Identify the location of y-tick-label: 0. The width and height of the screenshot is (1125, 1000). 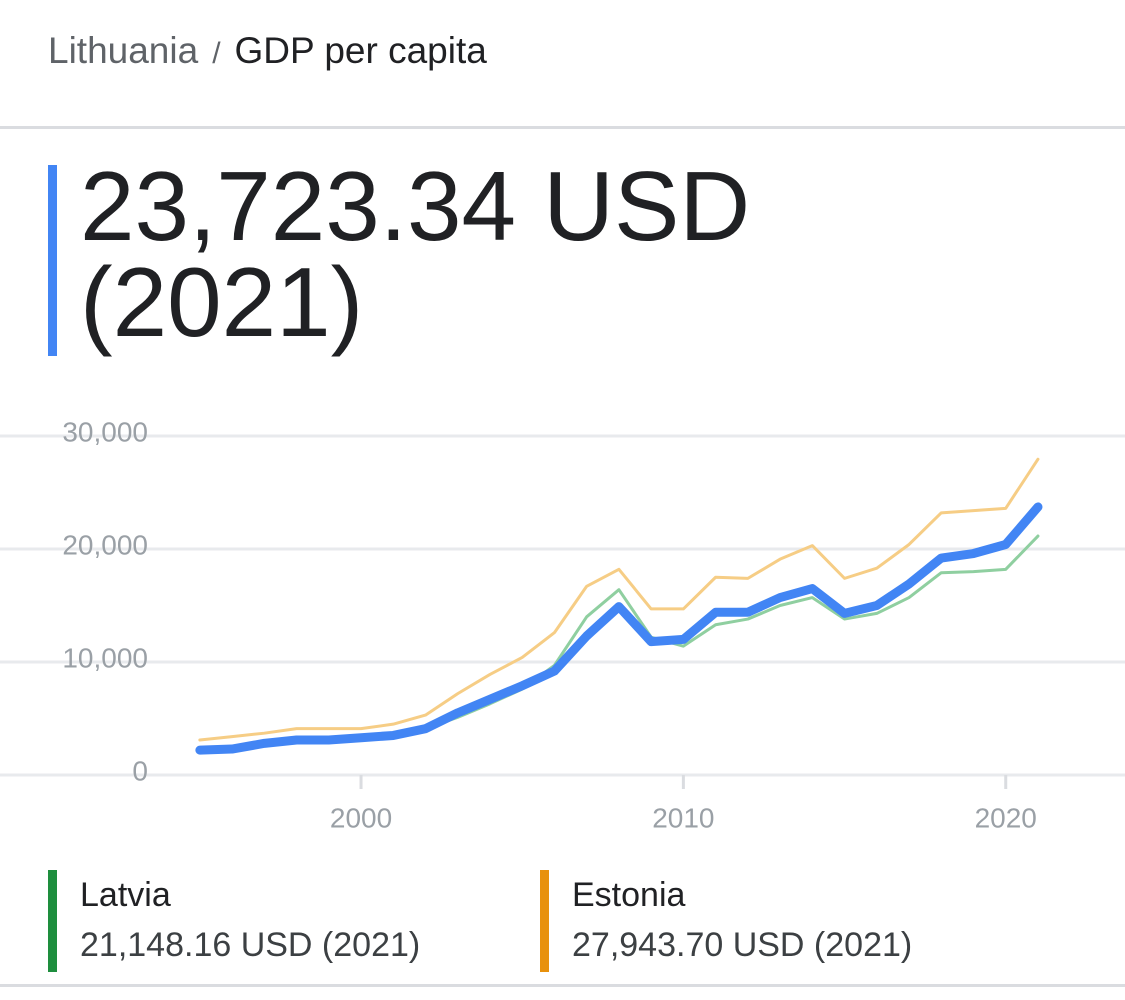
(140, 770).